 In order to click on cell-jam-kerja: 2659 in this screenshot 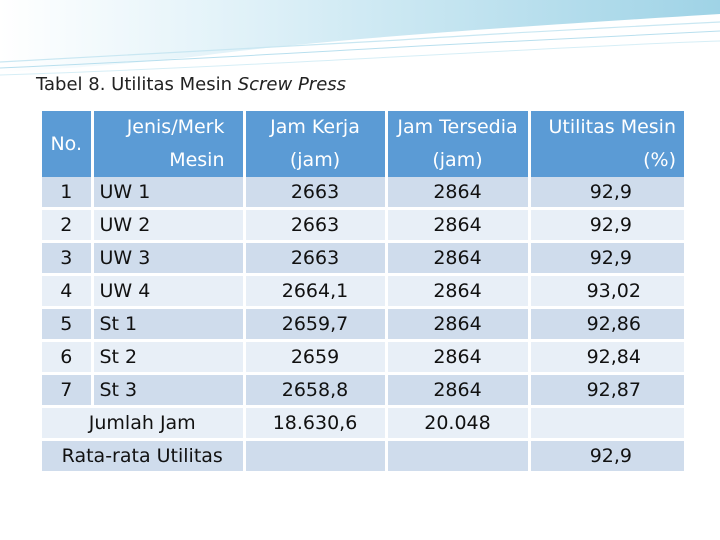, I will do `click(316, 357)`.